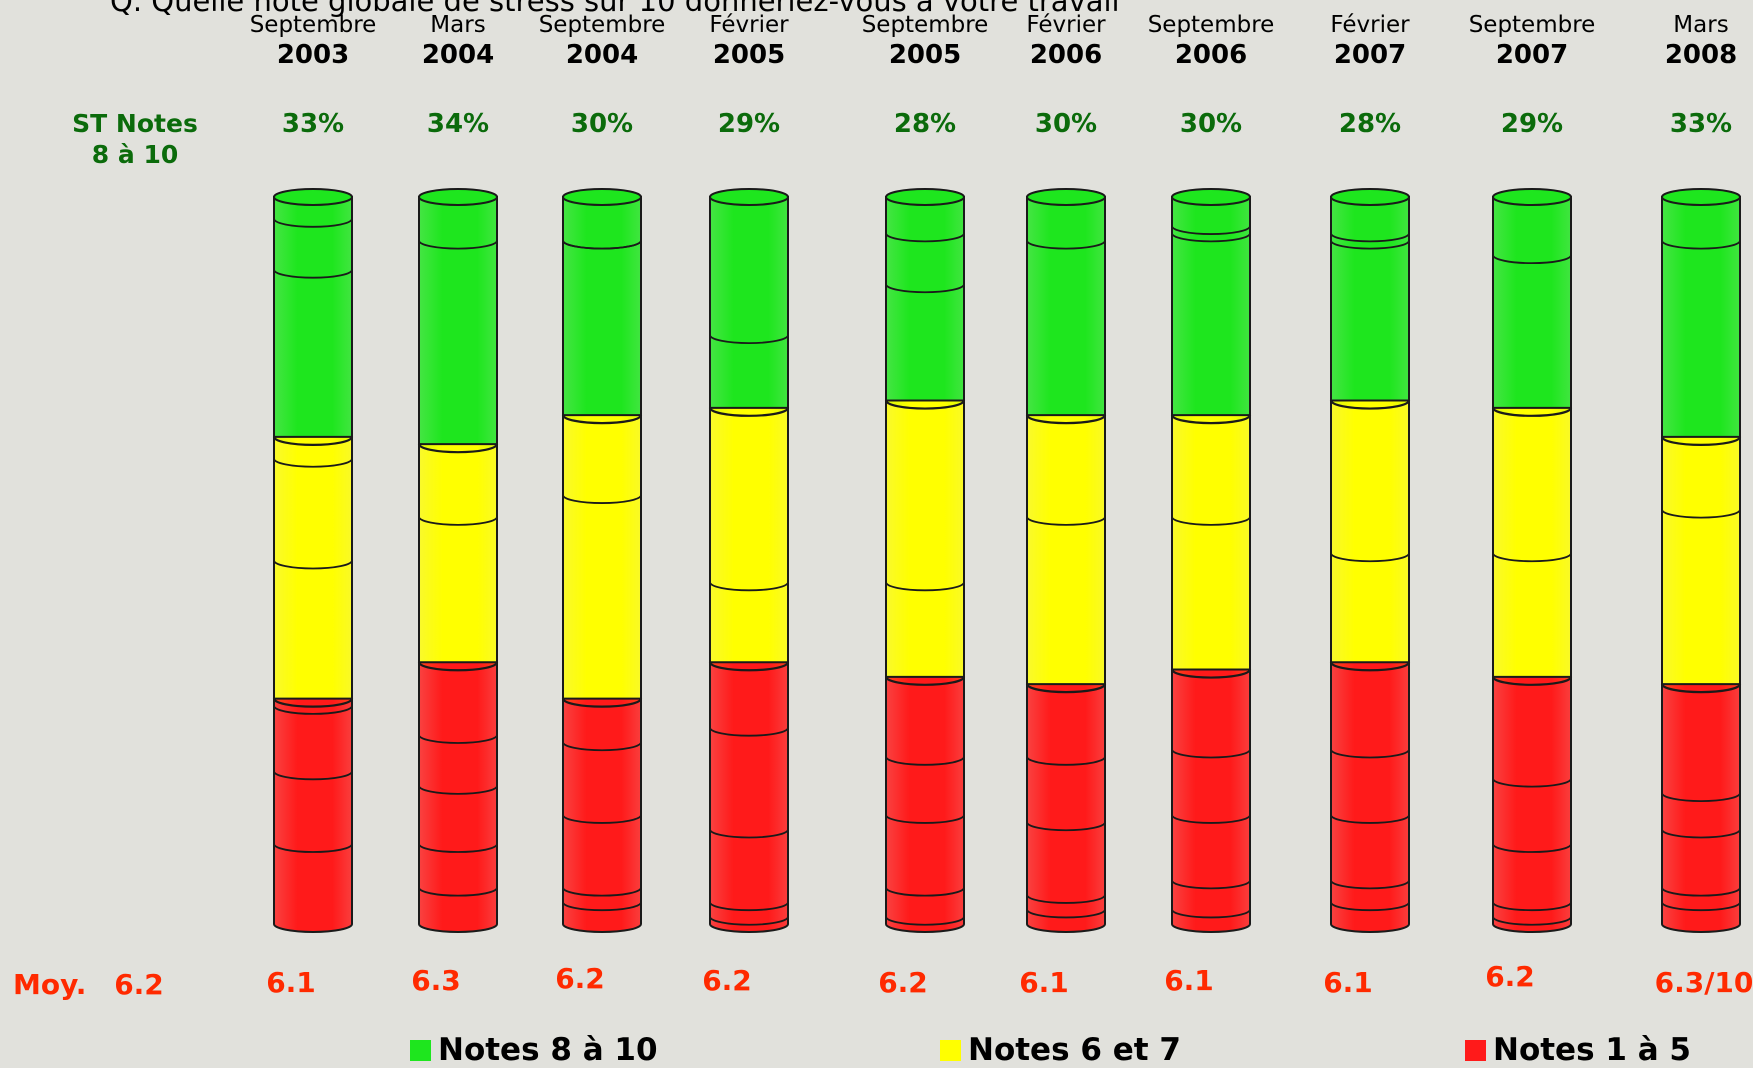  Describe the element at coordinates (749, 124) in the screenshot. I see `st-percentage-3: 29%` at that location.